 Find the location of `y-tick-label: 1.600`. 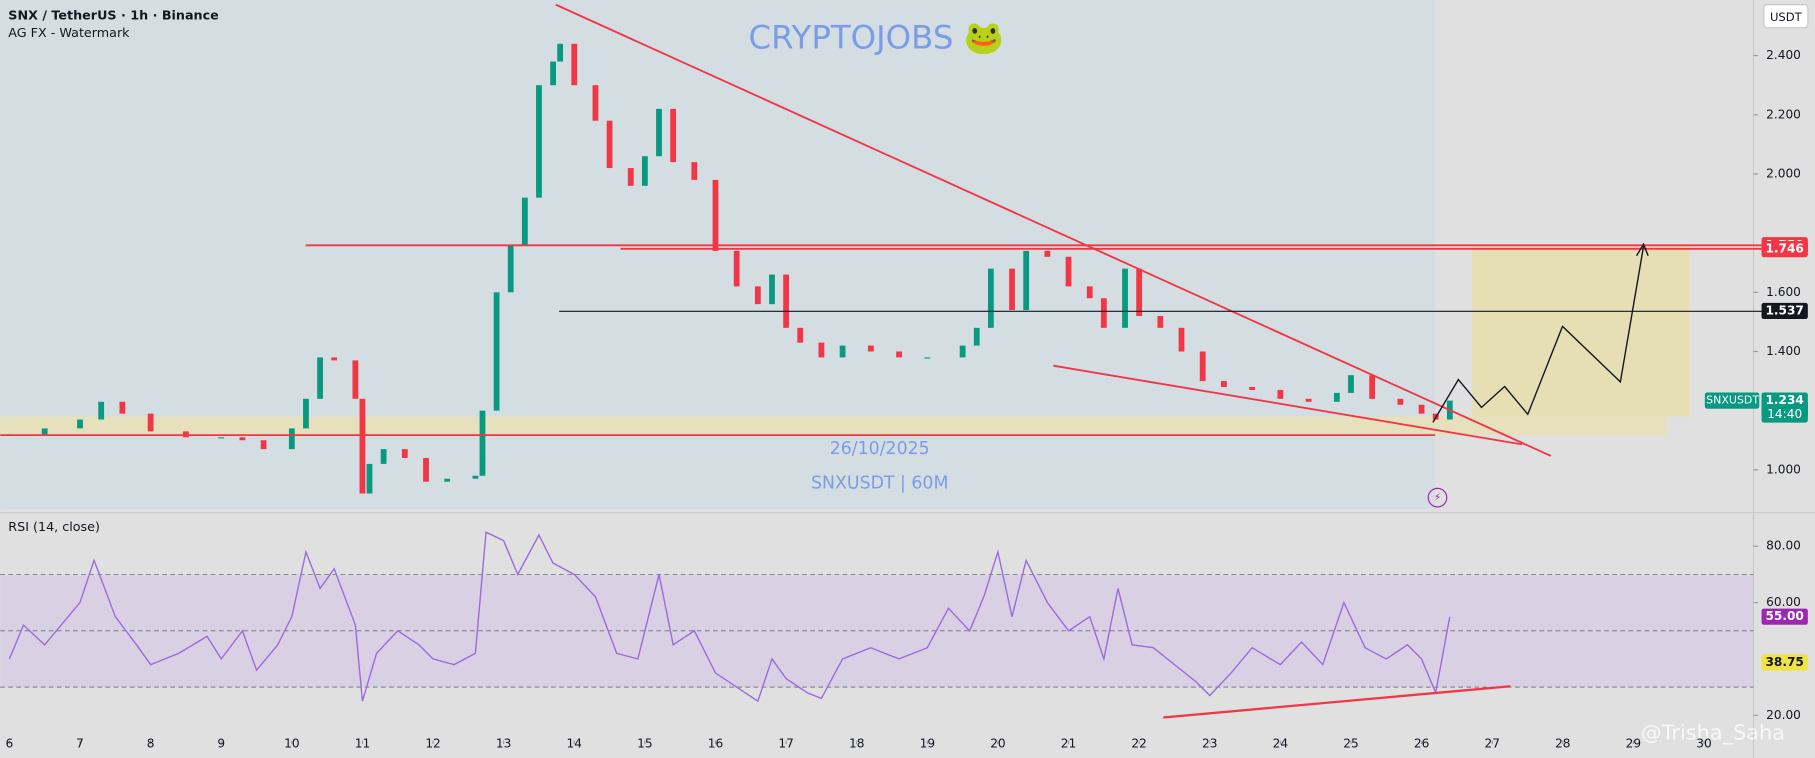

y-tick-label: 1.600 is located at coordinates (1783, 292).